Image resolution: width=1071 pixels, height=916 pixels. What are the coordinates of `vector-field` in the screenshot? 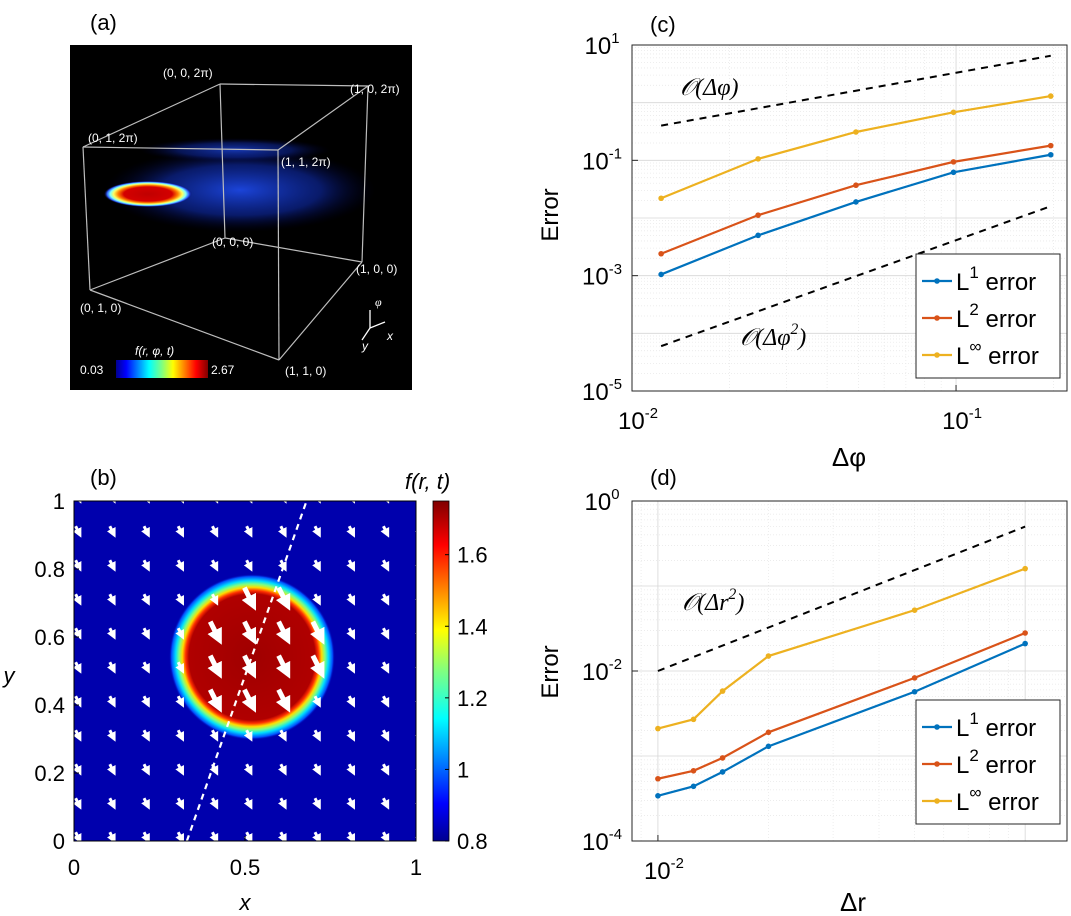 It's located at (245, 671).